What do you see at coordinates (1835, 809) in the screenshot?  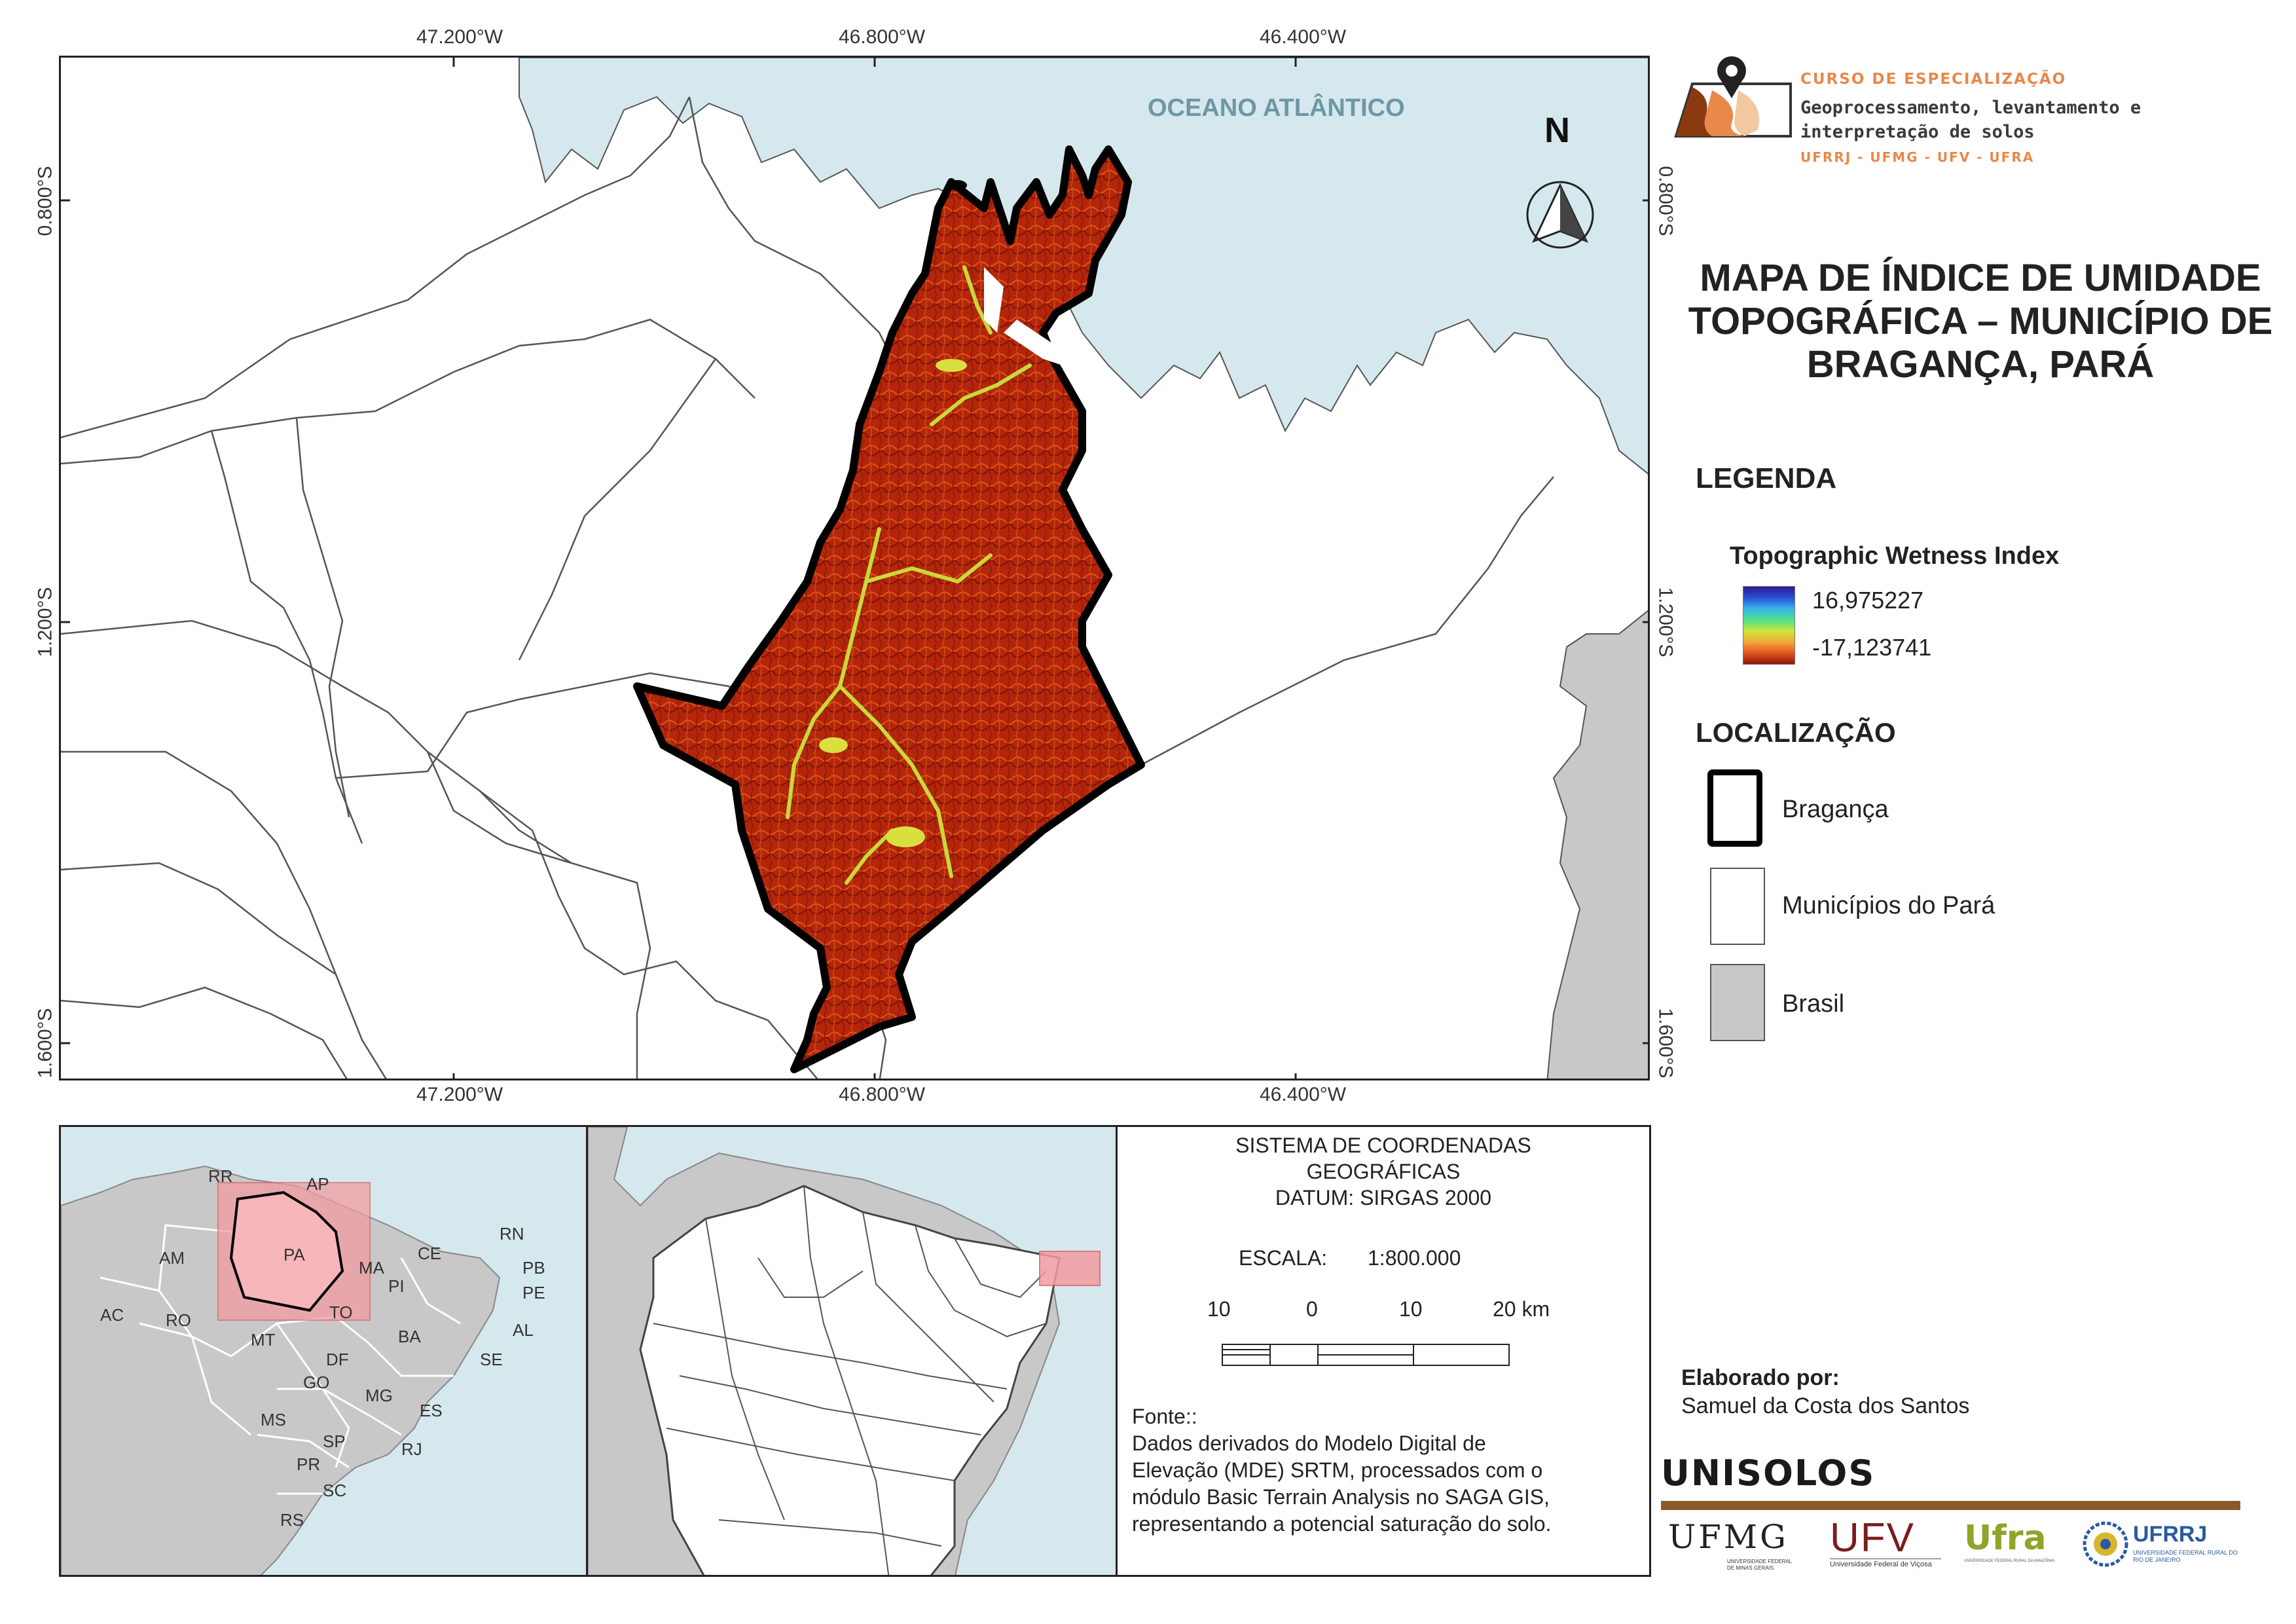 I see `legend-label-braganca: Bragança` at bounding box center [1835, 809].